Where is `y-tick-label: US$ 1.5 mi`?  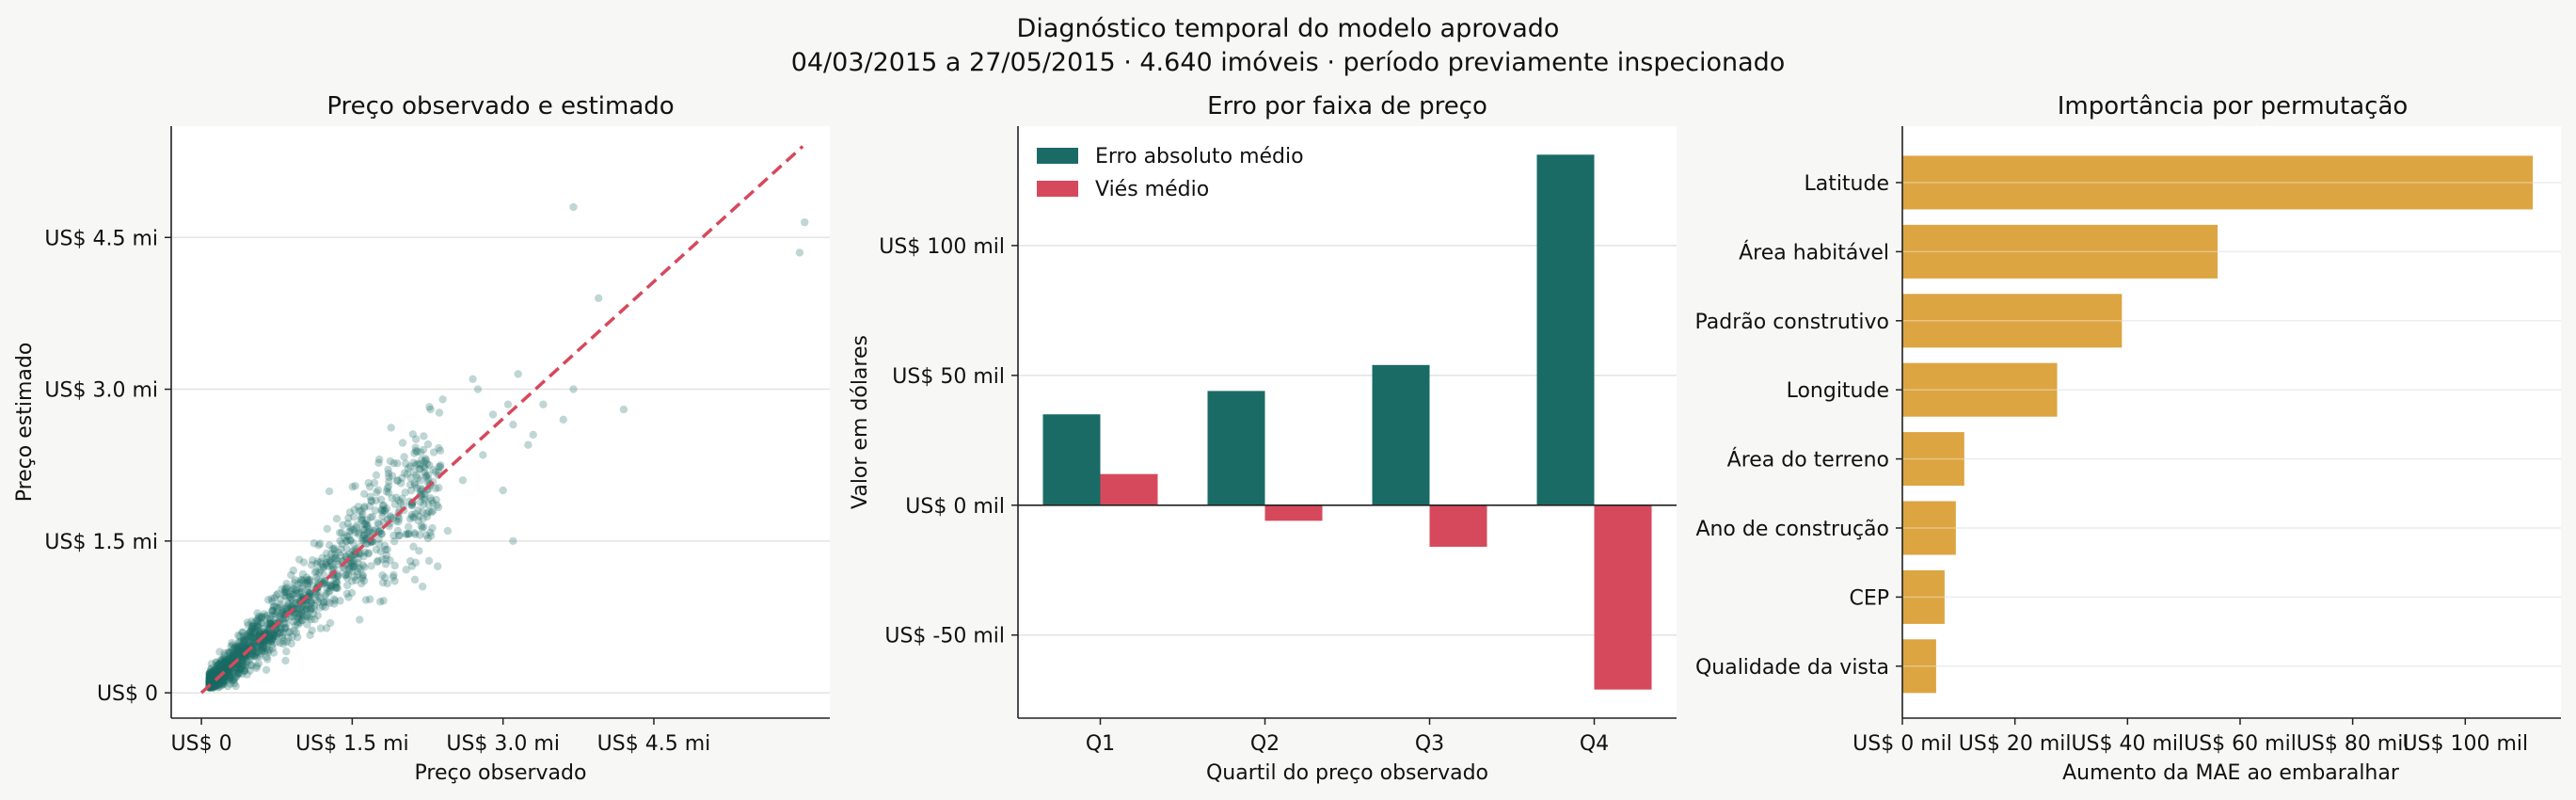 y-tick-label: US$ 1.5 mi is located at coordinates (101, 542).